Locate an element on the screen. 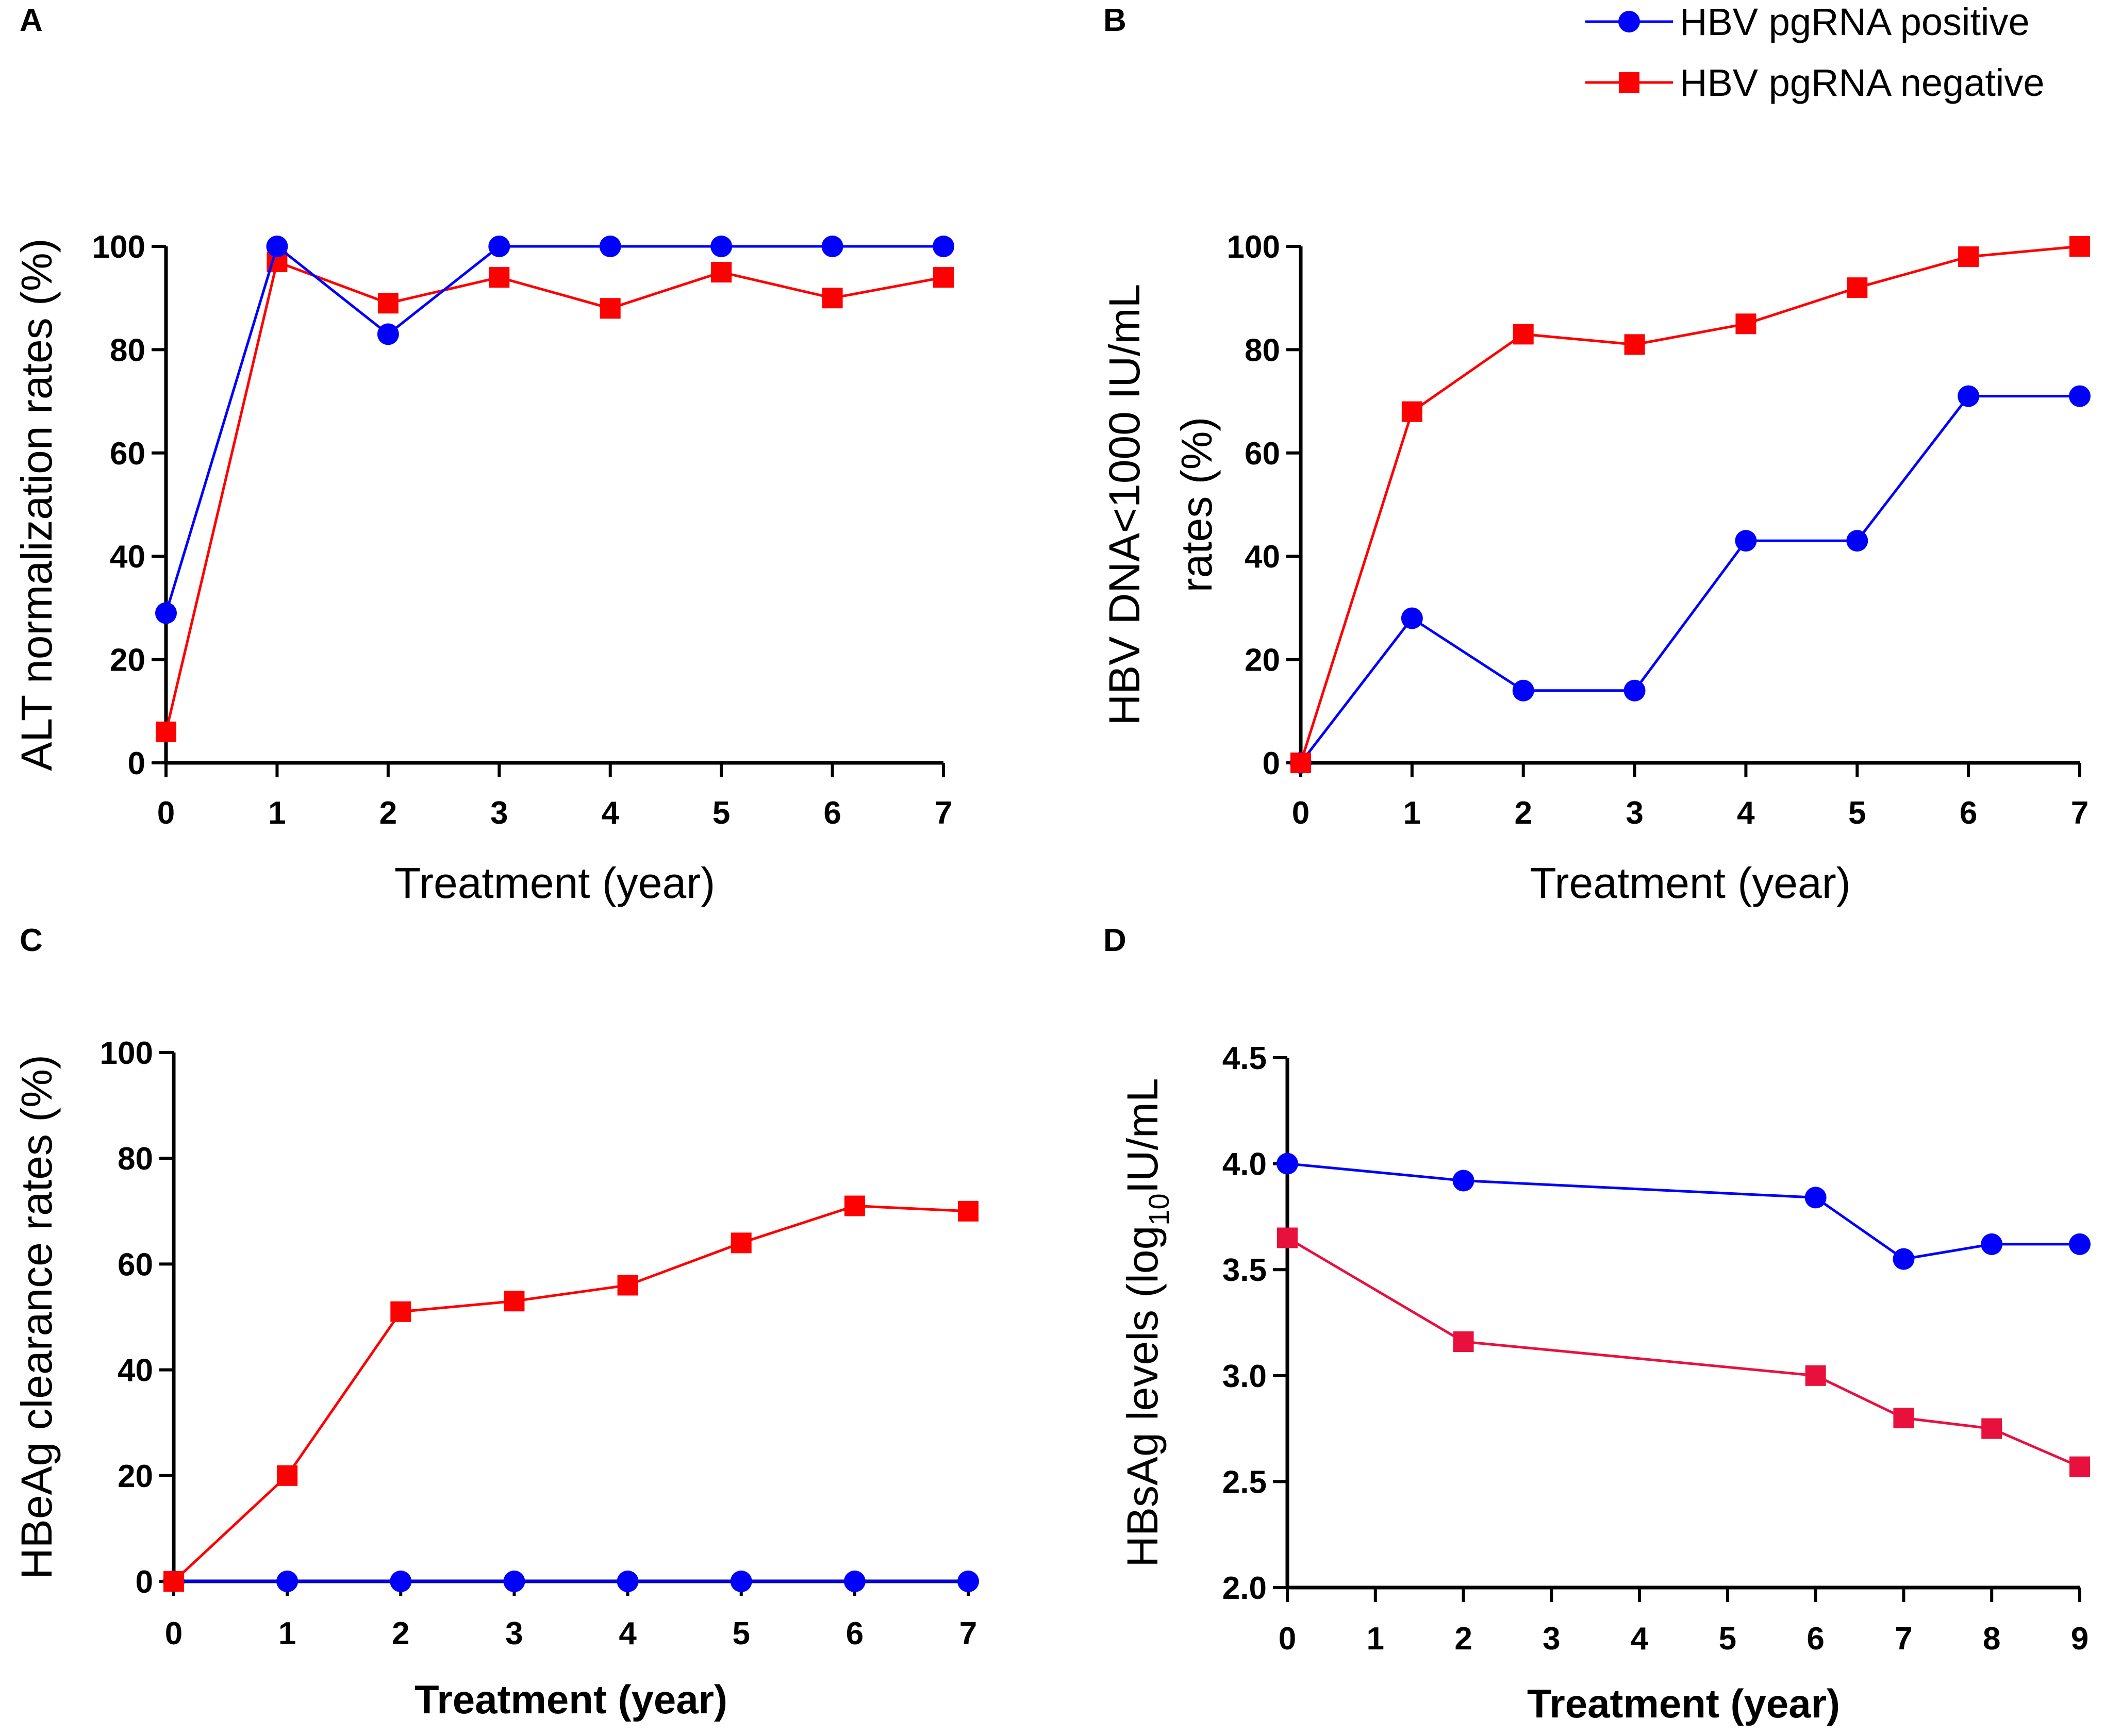 The width and height of the screenshot is (2105, 1736). y-axis-title-suffix: IU/mL is located at coordinates (1142, 1135).